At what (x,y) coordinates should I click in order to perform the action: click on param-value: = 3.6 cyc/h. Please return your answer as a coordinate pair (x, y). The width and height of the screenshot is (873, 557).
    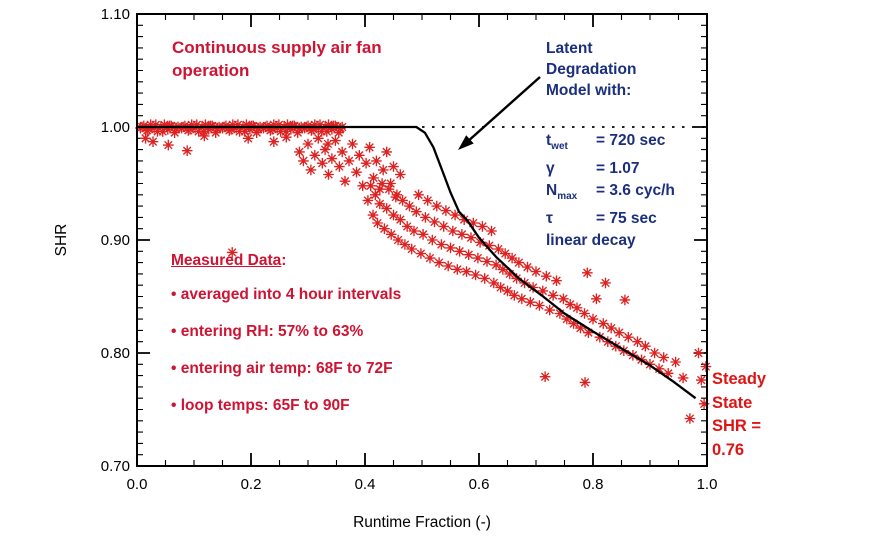
    Looking at the image, I should click on (635, 191).